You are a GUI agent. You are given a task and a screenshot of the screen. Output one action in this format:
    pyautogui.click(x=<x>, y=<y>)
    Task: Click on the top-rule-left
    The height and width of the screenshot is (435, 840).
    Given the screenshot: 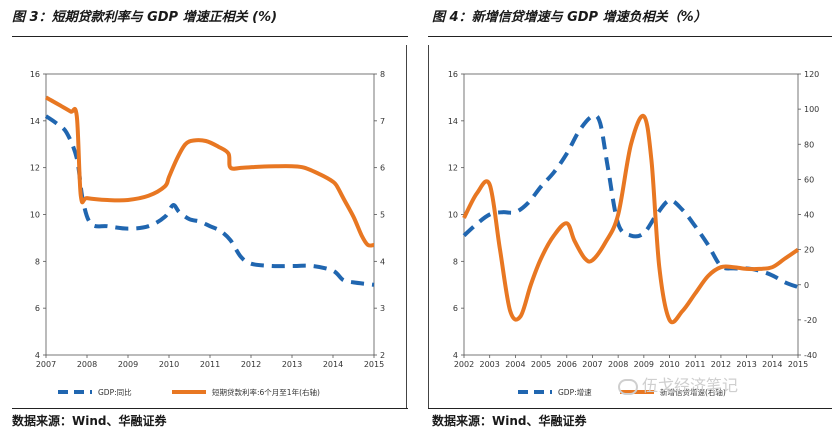 What is the action you would take?
    pyautogui.click(x=210, y=36)
    